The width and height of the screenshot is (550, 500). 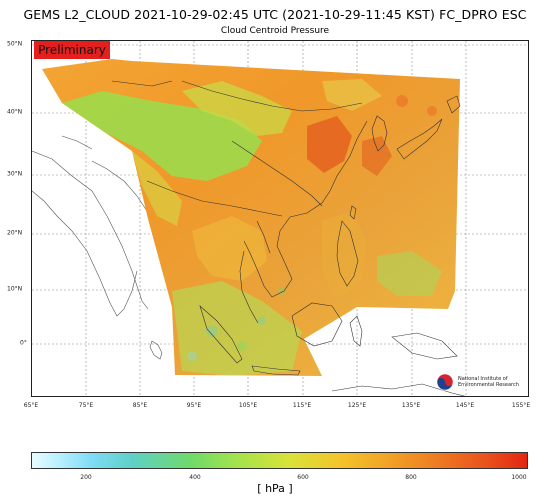 What do you see at coordinates (248, 405) in the screenshot?
I see `lon-tick-label: 105°E` at bounding box center [248, 405].